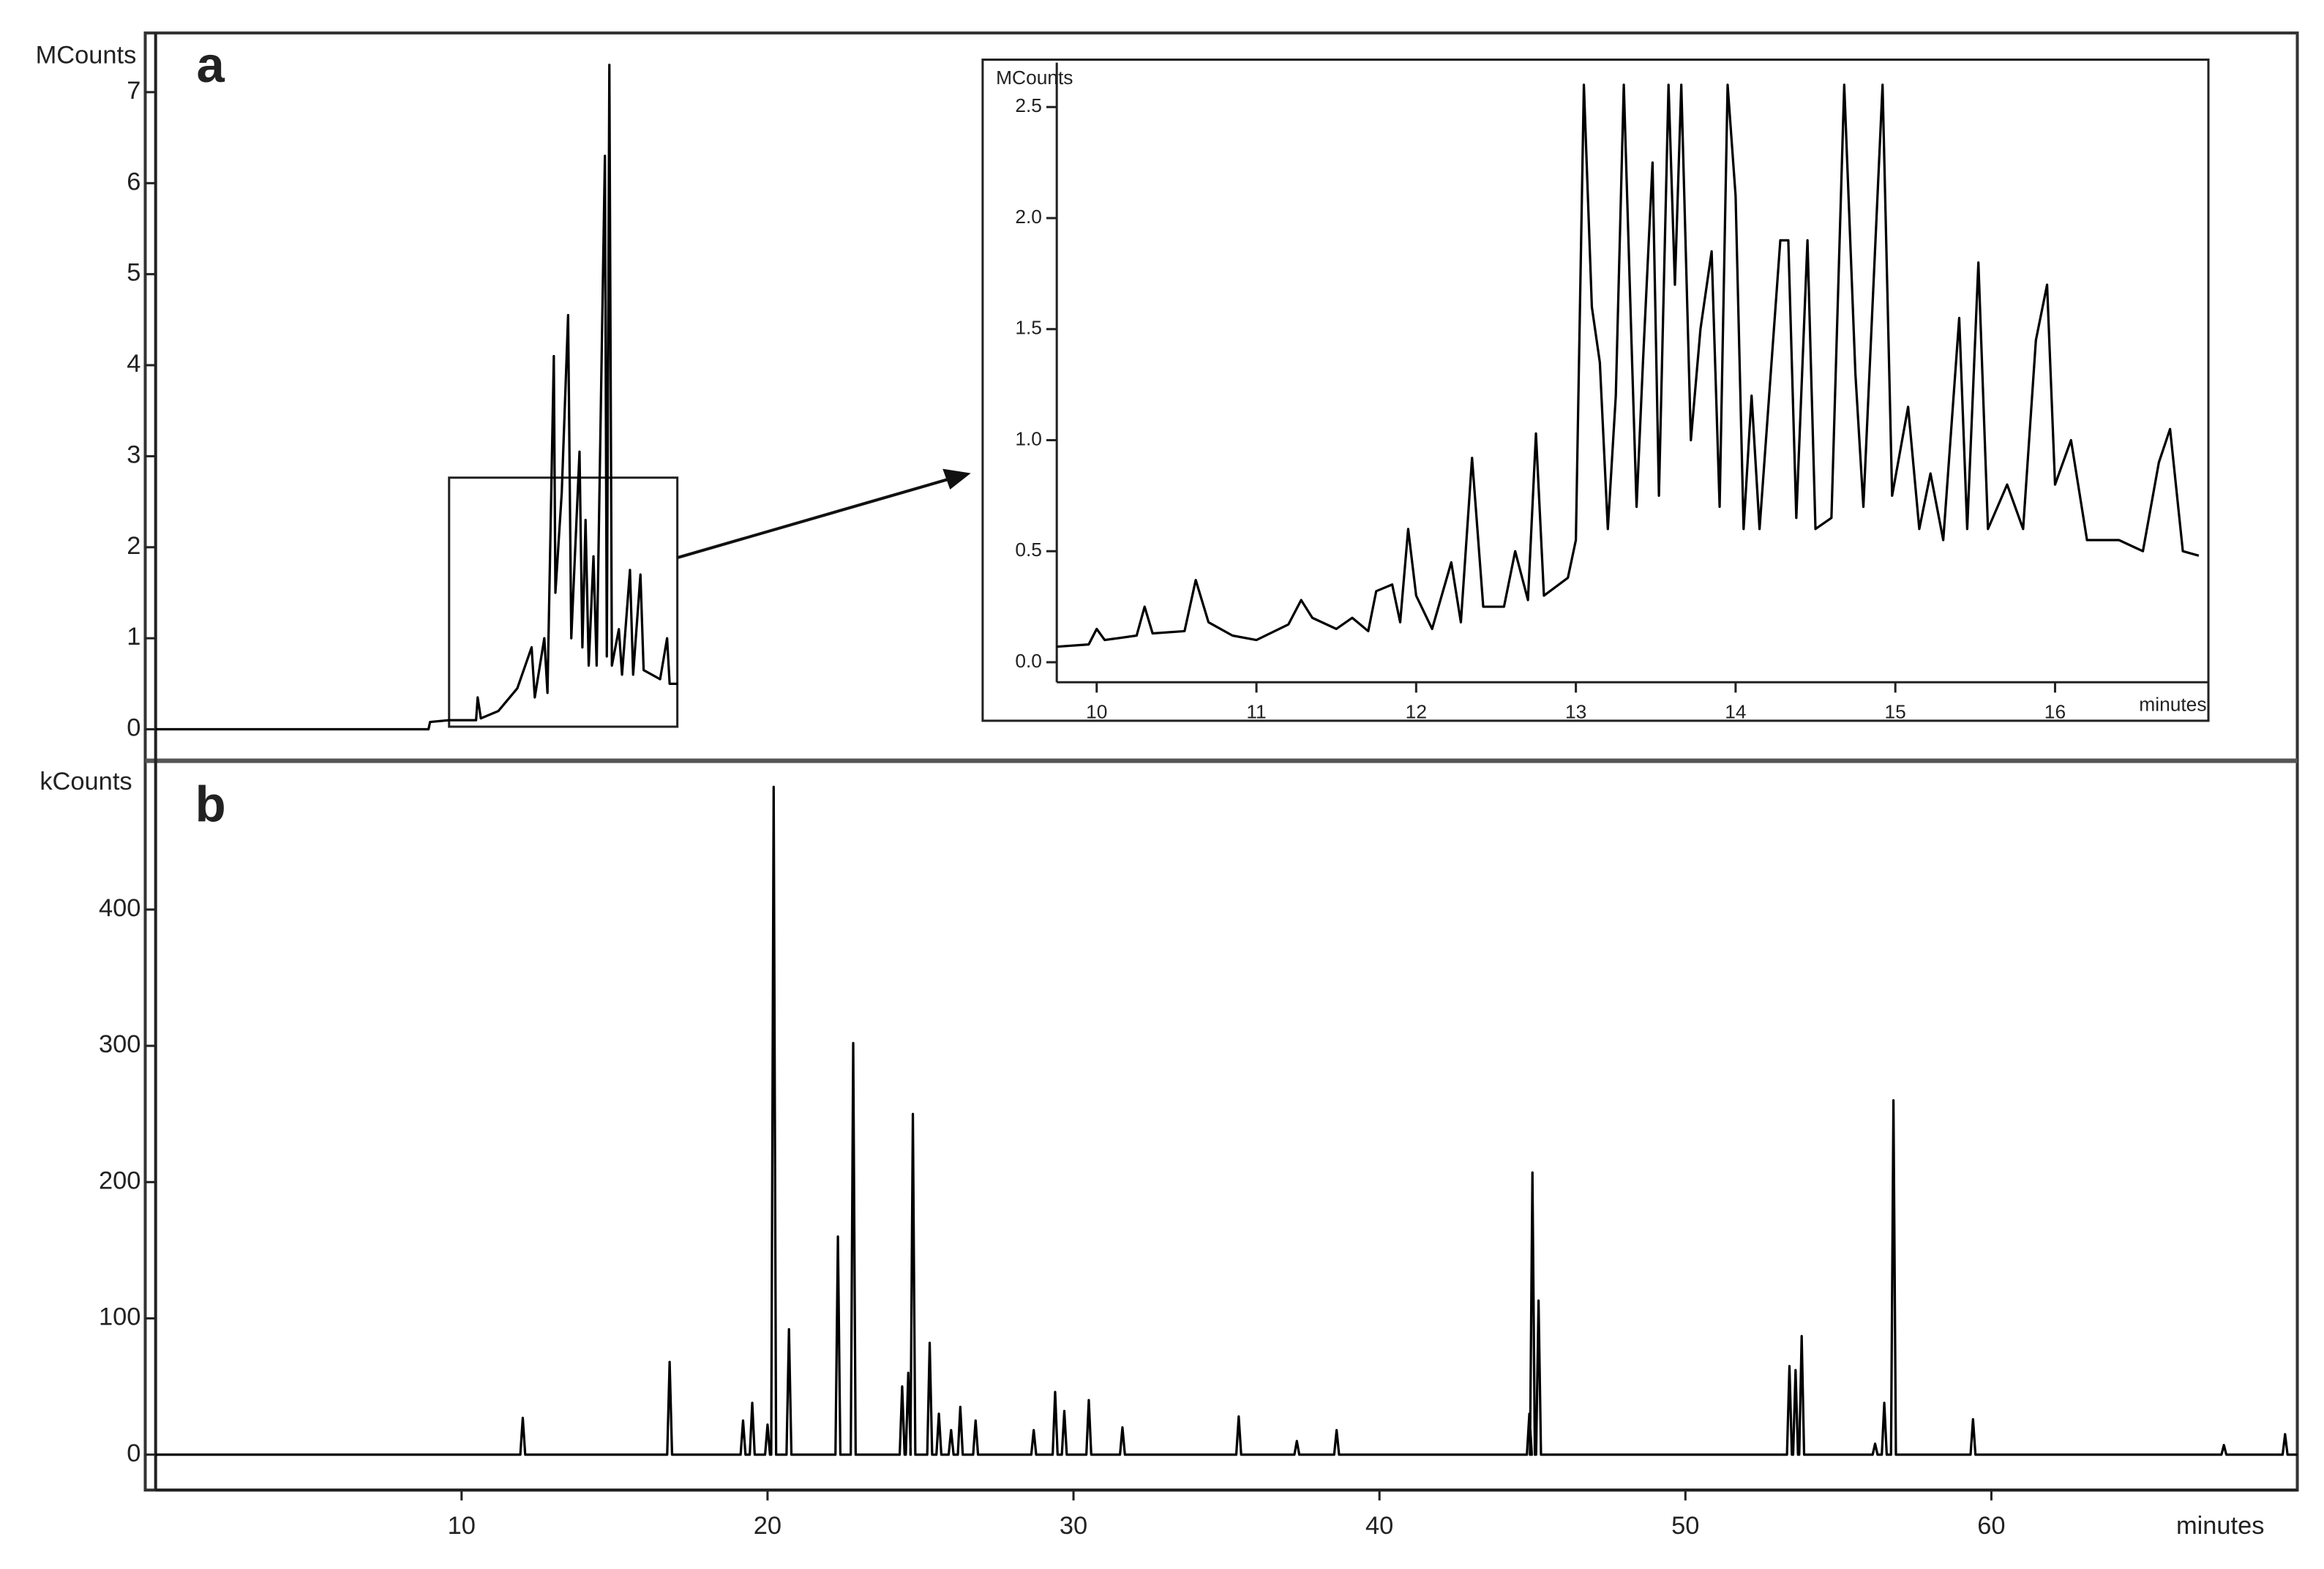  I want to click on y-tick-label: 4, so click(133, 364).